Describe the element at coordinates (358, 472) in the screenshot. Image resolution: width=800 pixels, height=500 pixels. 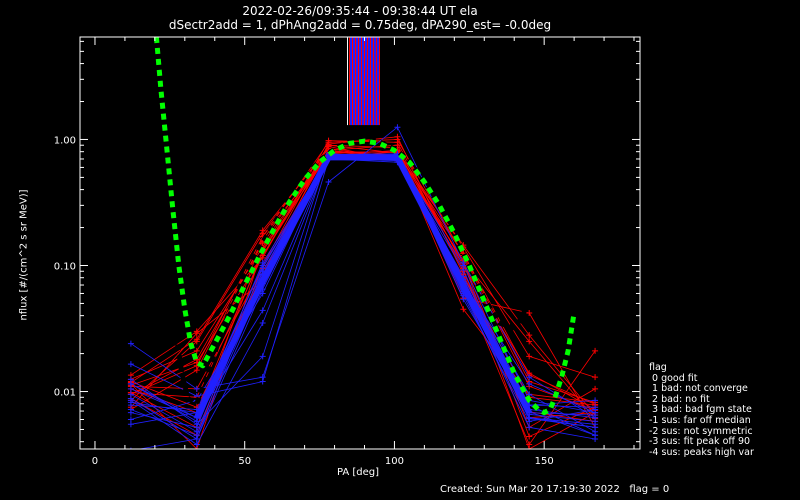
I see `x-axis-label: PA [deg]` at that location.